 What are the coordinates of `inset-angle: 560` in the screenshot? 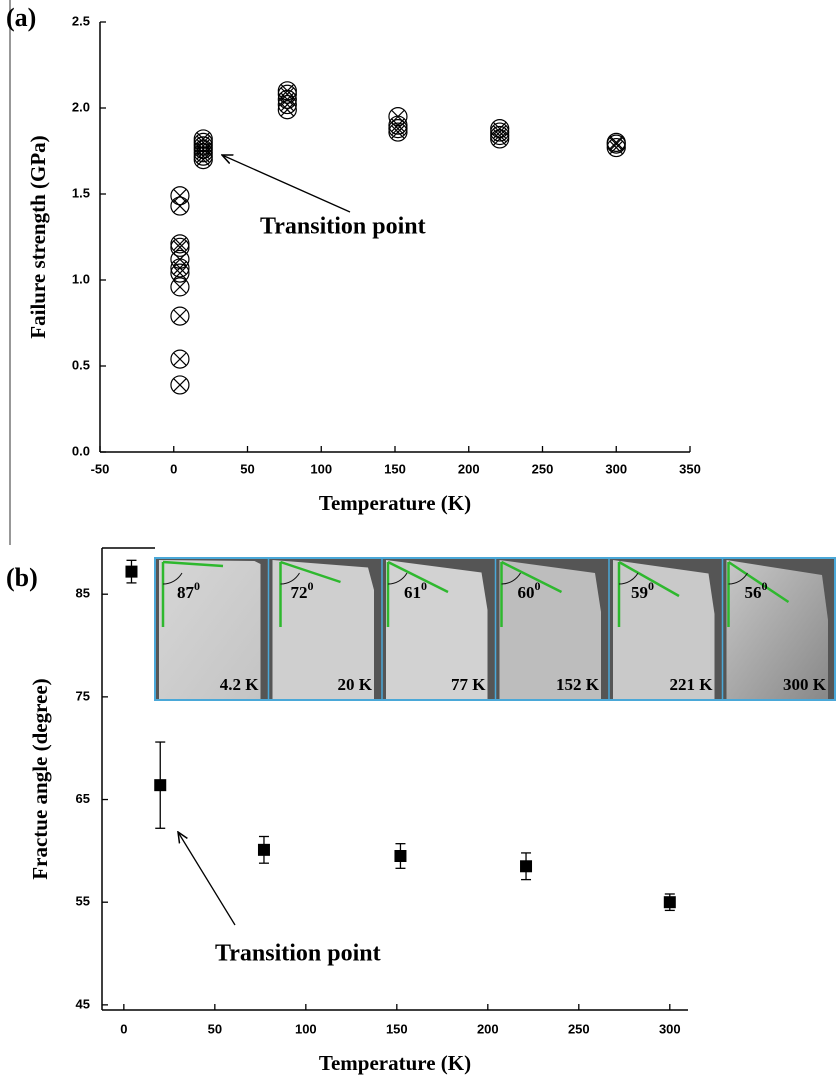 It's located at (756, 590).